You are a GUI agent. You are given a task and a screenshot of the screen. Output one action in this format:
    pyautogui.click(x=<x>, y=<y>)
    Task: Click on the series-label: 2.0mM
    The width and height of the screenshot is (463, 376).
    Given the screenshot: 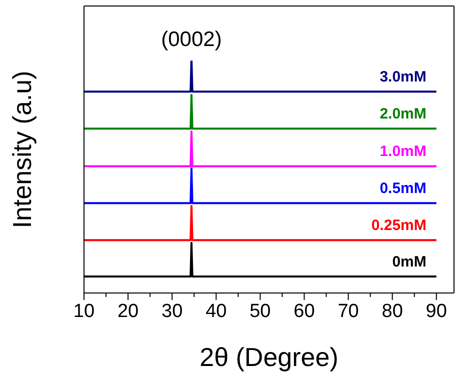 What is the action you would take?
    pyautogui.click(x=403, y=114)
    